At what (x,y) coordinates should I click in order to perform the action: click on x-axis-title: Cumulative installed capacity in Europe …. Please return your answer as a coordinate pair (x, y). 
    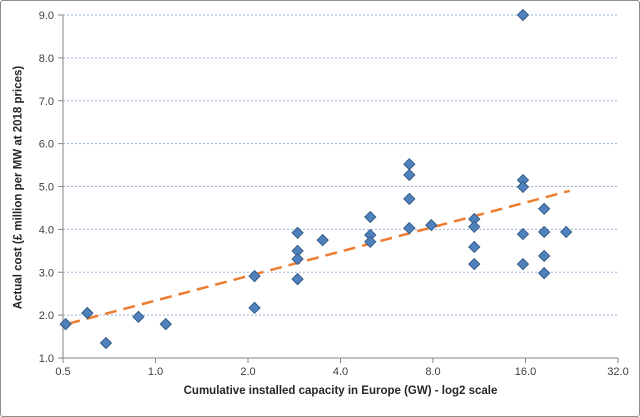
    Looking at the image, I should click on (340, 391).